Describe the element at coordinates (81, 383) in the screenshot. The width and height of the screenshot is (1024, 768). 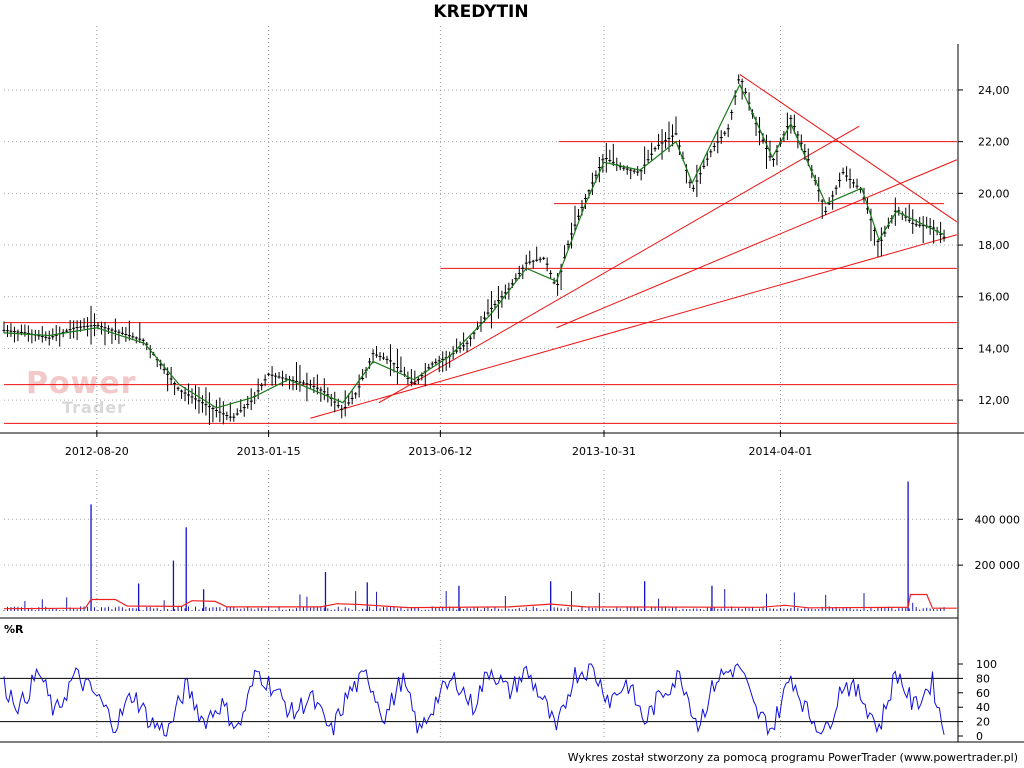
I see `watermark-power: Power` at that location.